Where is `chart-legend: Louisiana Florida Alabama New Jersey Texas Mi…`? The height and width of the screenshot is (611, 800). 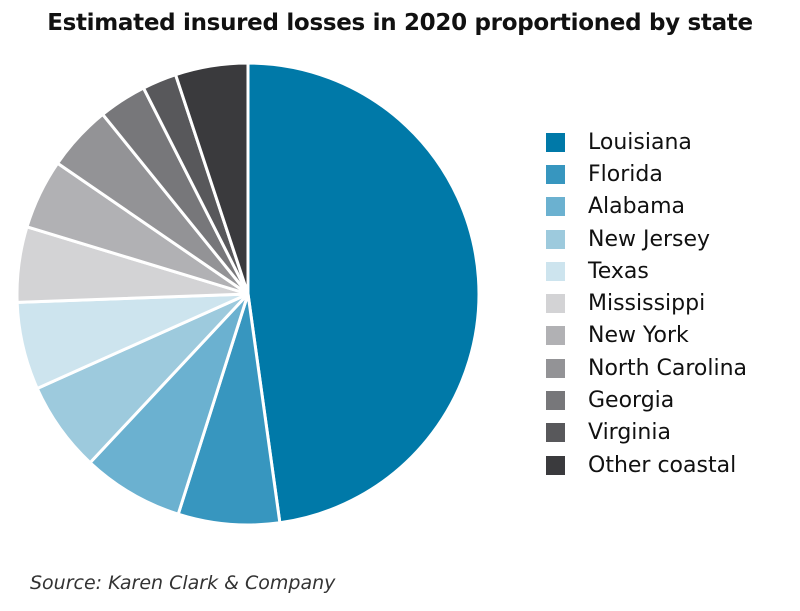
chart-legend: Louisiana Florida Alabama New Jersey Texas Mi… is located at coordinates (646, 303).